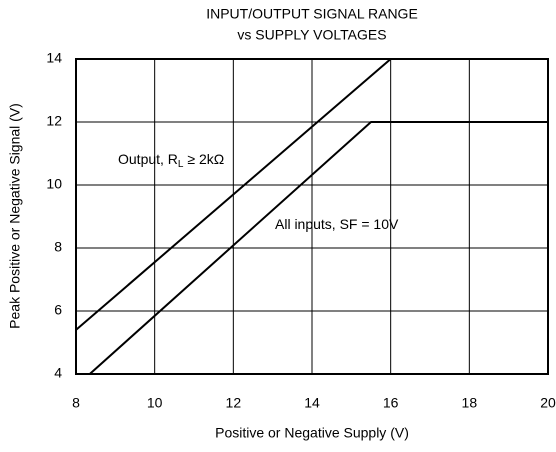 The height and width of the screenshot is (452, 556). What do you see at coordinates (470, 403) in the screenshot?
I see `x-tick-label: 18` at bounding box center [470, 403].